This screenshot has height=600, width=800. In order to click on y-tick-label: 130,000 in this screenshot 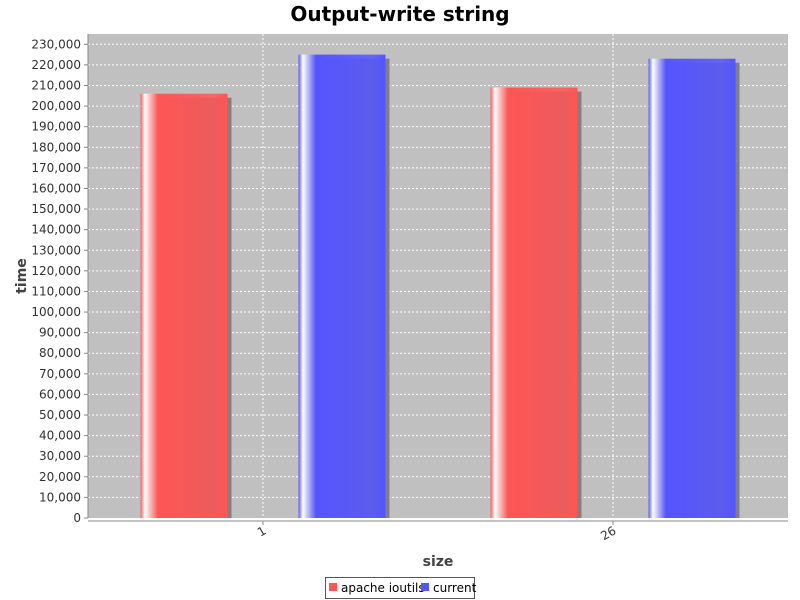, I will do `click(56, 250)`.